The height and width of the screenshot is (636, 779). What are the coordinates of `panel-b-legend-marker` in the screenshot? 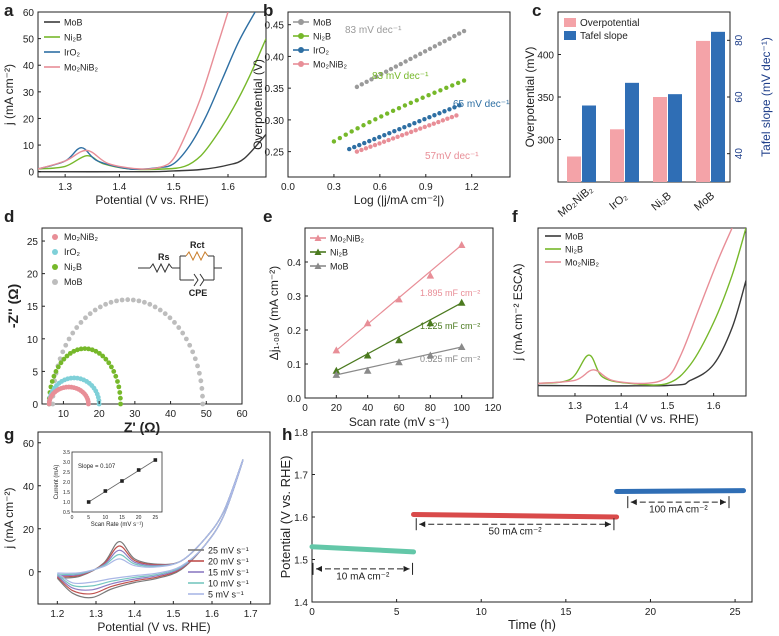 It's located at (301, 50).